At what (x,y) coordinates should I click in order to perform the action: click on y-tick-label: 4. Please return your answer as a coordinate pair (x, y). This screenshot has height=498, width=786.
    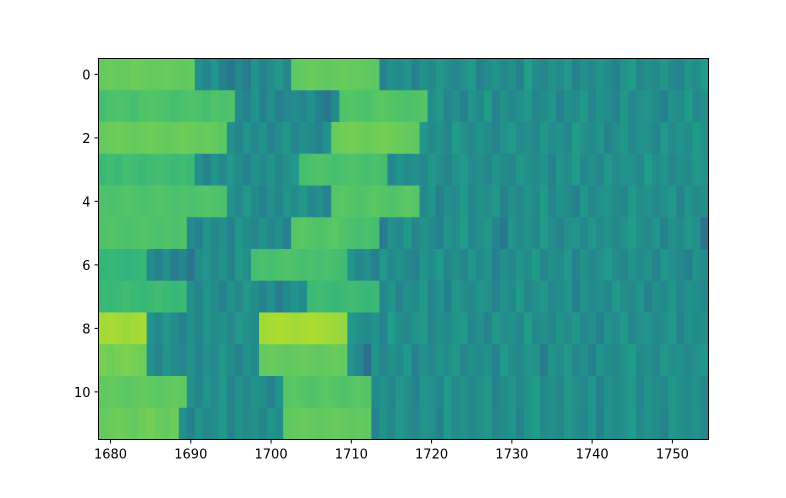
    Looking at the image, I should click on (86, 202).